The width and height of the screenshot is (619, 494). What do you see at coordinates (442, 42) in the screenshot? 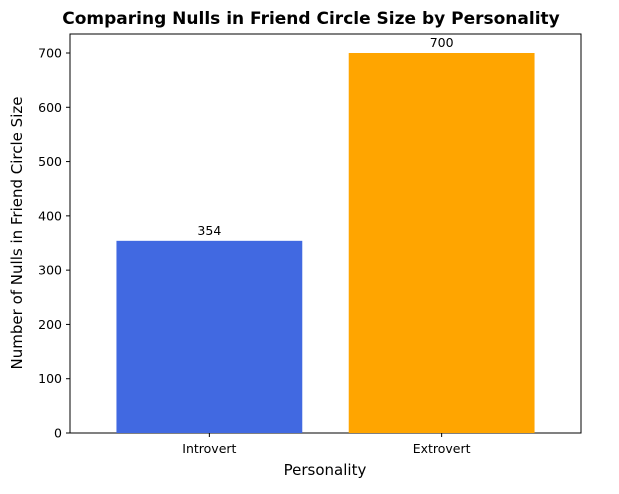
I see `data-label-extrovert: 700` at bounding box center [442, 42].